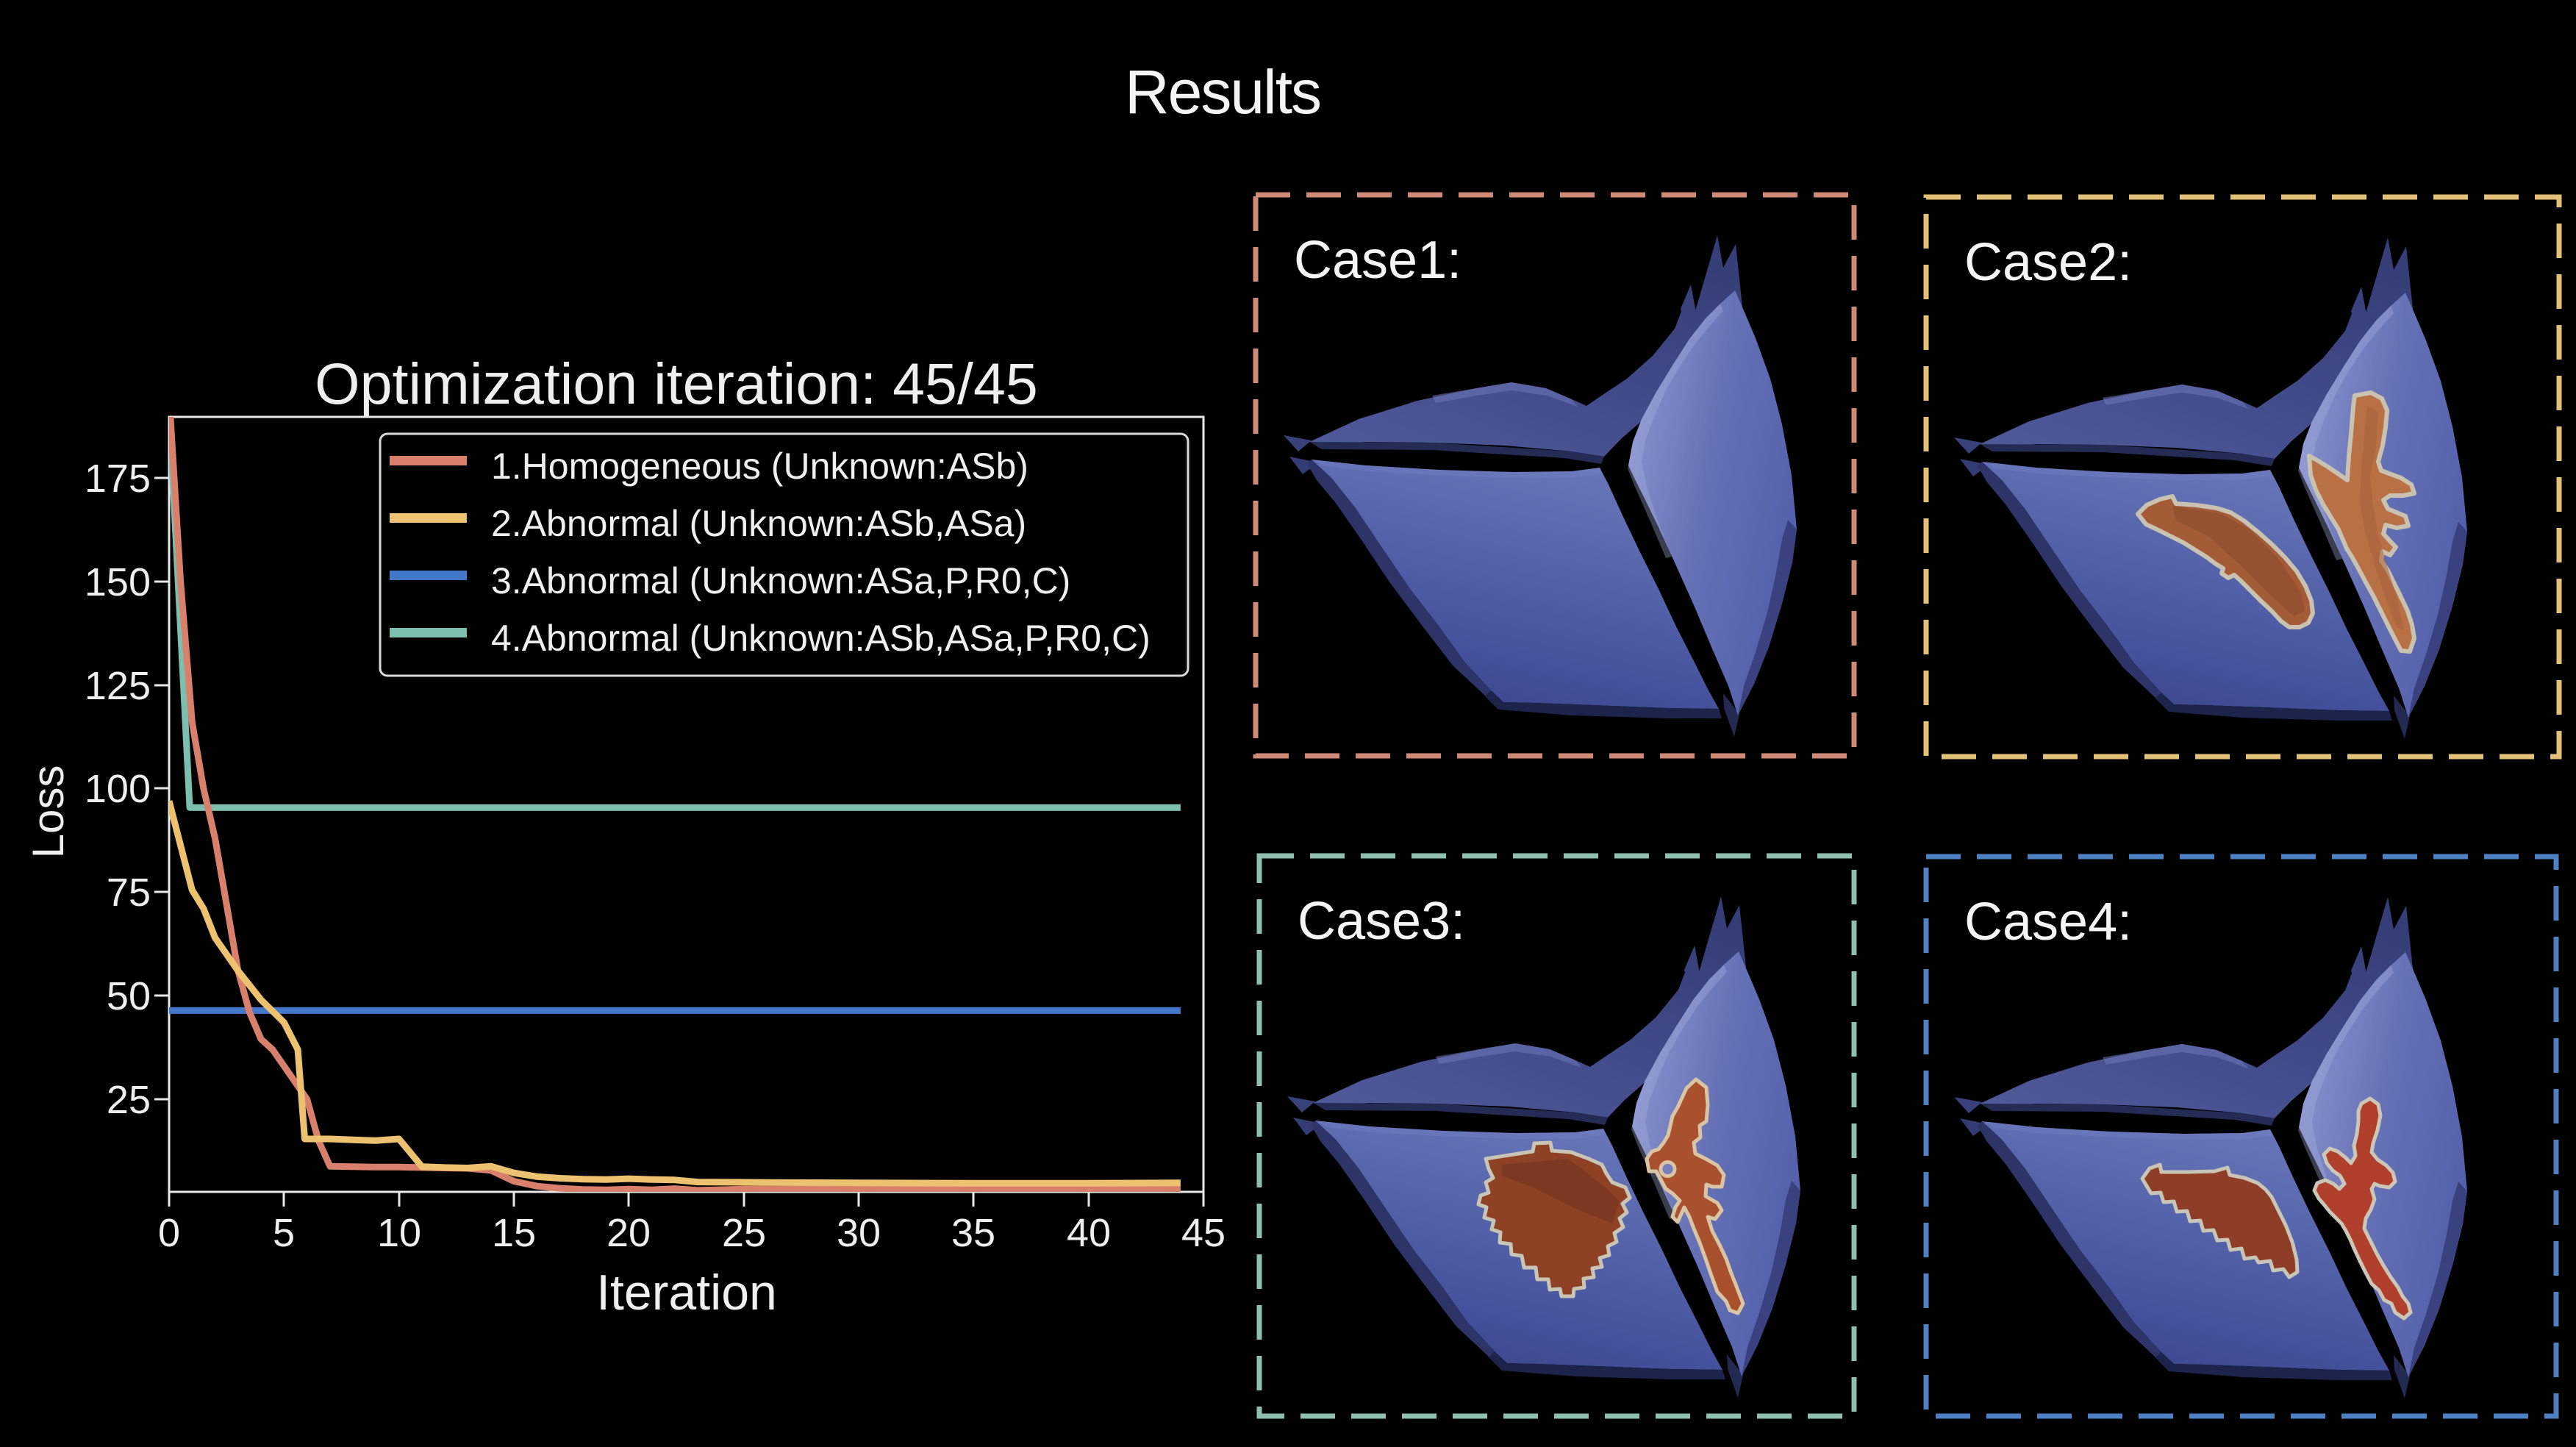  What do you see at coordinates (1377, 260) in the screenshot?
I see `svg-text: Case1:` at bounding box center [1377, 260].